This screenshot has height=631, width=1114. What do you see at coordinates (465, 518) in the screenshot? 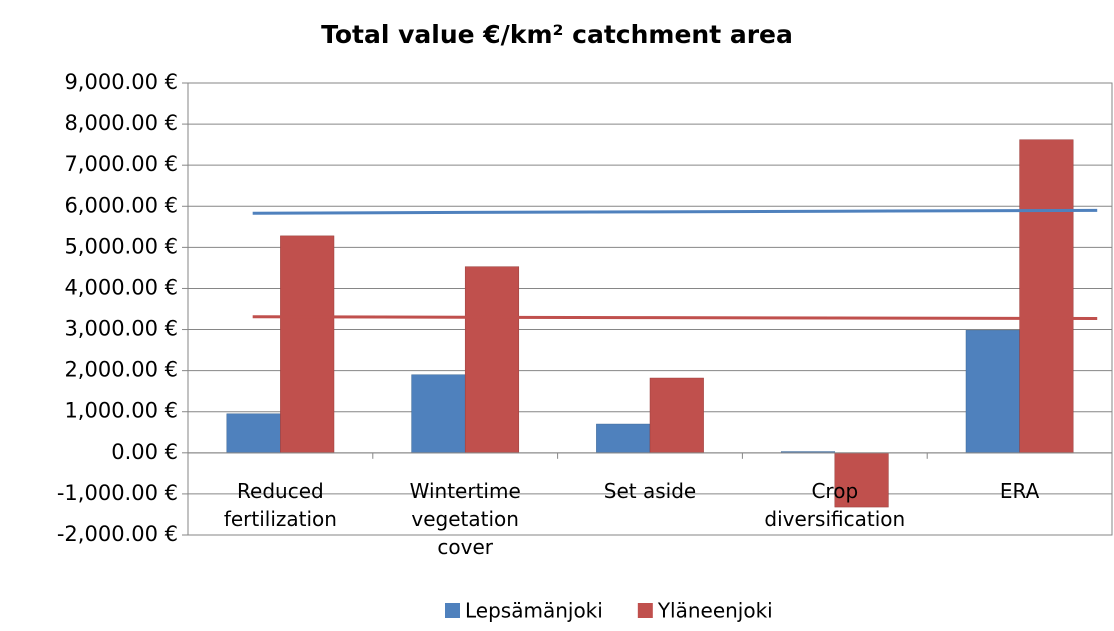
I see `x-tick-label: Wintertime vegetation cover` at bounding box center [465, 518].